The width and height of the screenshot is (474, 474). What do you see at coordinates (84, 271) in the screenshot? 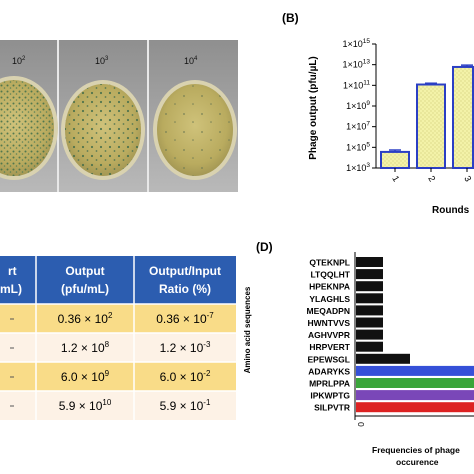
I see `header-output: Output` at bounding box center [84, 271].